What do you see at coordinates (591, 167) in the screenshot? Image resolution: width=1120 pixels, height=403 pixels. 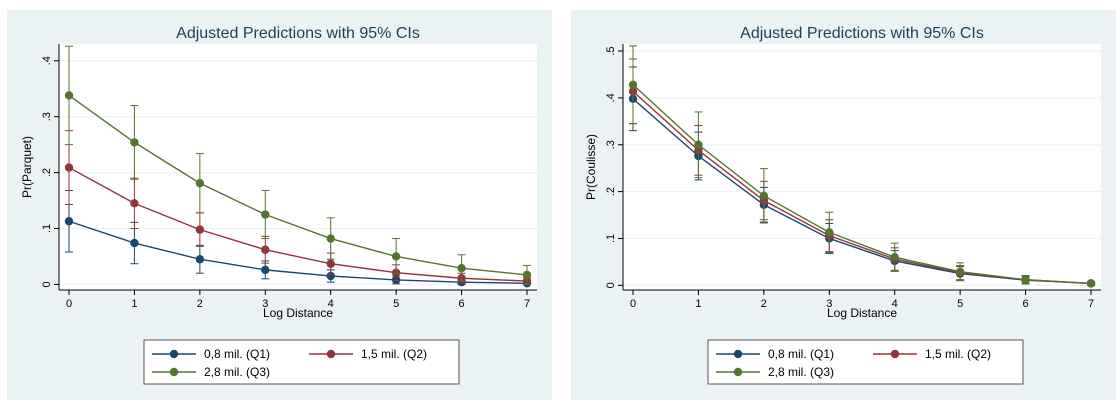 I see `y-axis-label: Pr(Coulisse)` at bounding box center [591, 167].